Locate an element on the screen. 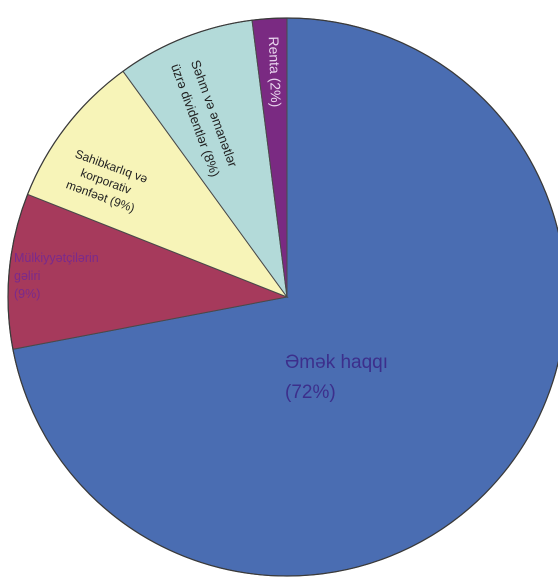 The height and width of the screenshot is (577, 558). slice-label-4-line-0: Renta (2%) is located at coordinates (275, 71).